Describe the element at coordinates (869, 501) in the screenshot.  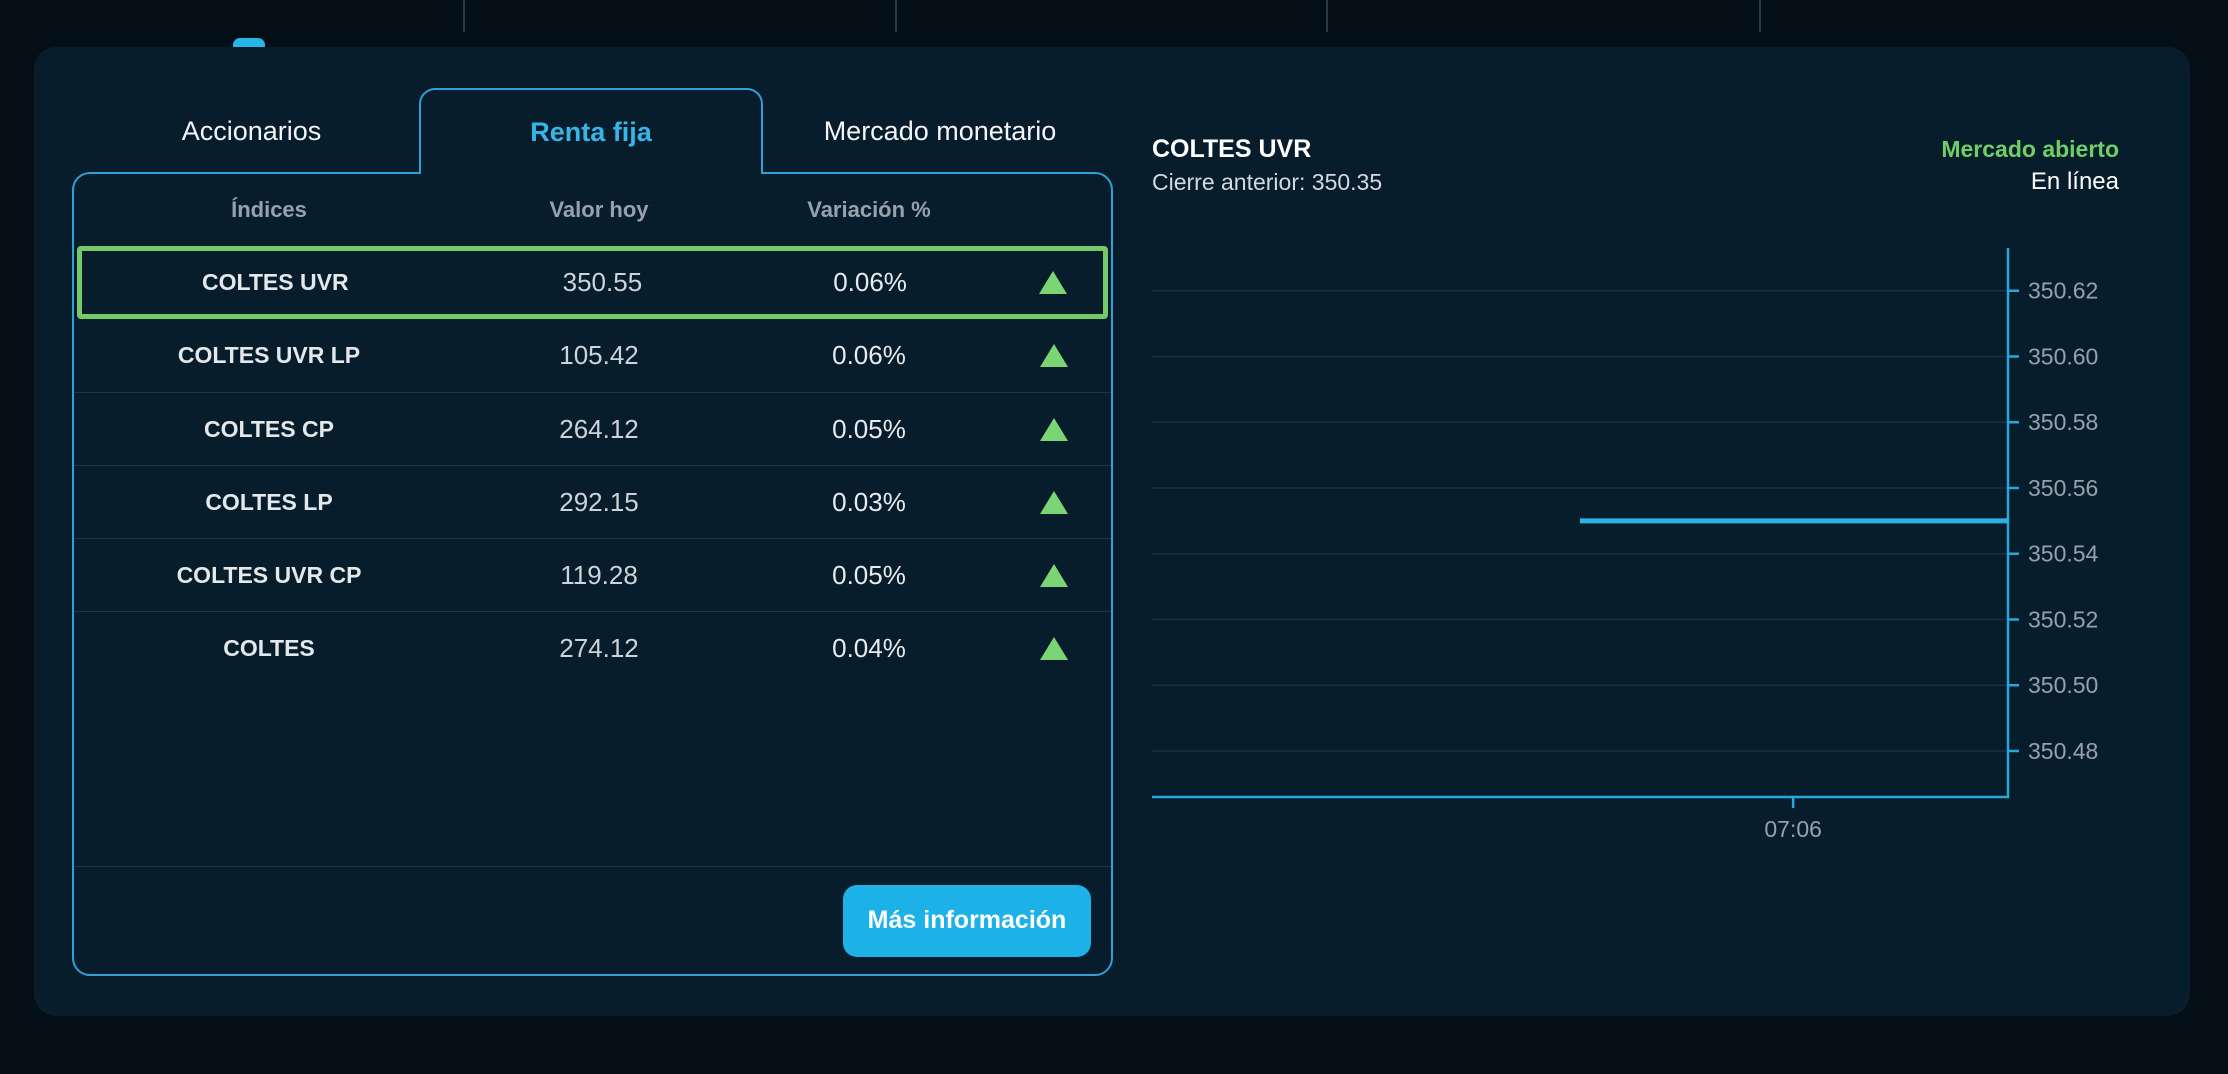
I see `index-variation: 0.03%` at that location.